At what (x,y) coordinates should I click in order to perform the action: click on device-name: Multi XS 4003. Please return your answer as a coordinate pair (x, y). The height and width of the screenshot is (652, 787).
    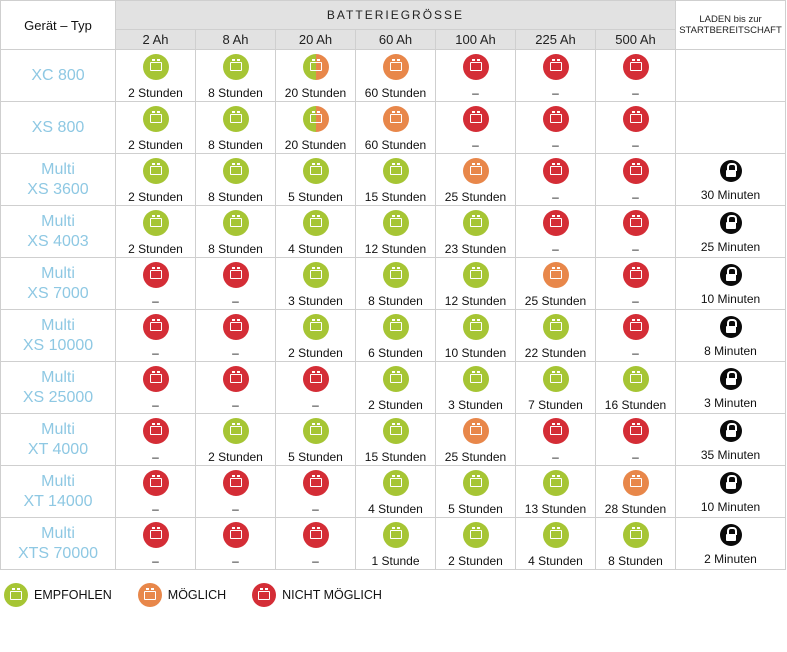
    Looking at the image, I should click on (58, 231).